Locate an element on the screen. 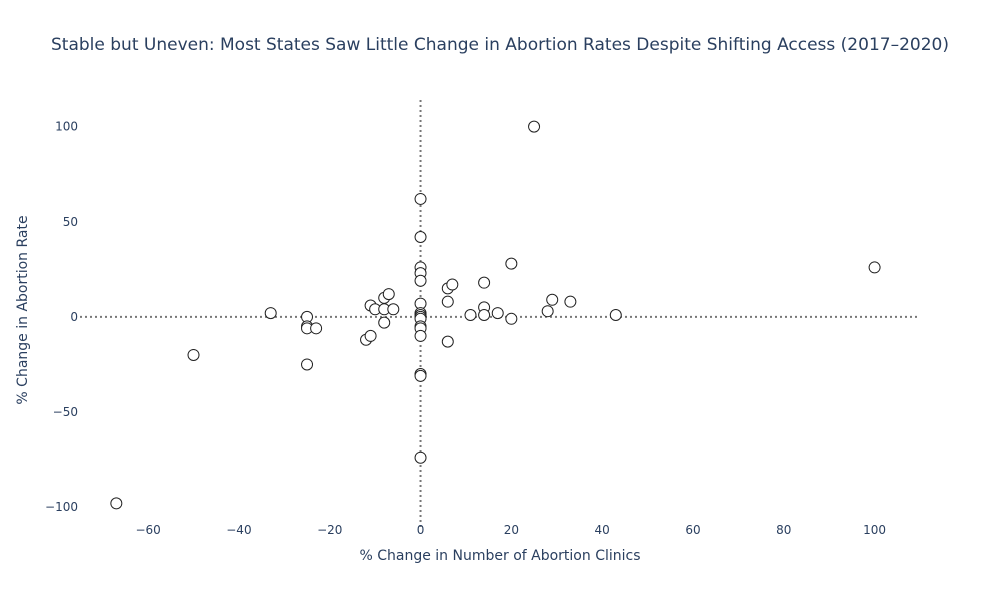 This screenshot has width=1000, height=600. x-tick-label: 60 is located at coordinates (692, 530).